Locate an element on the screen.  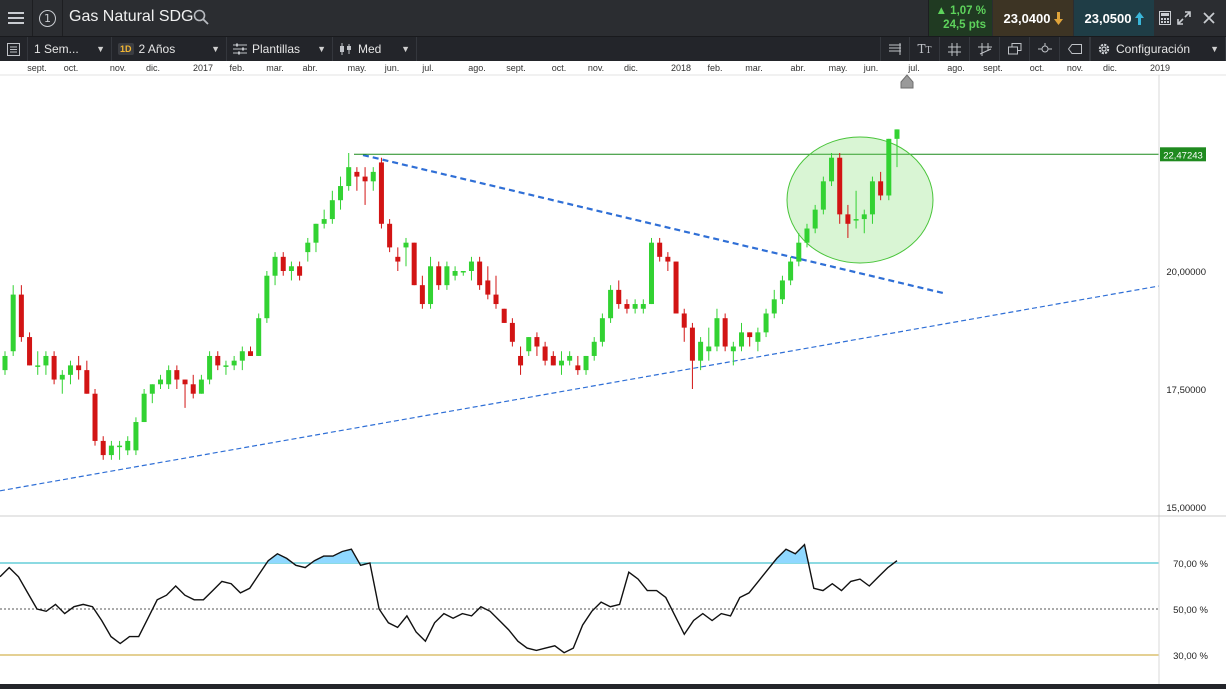
indicator-icon is located at coordinates (1045, 49).